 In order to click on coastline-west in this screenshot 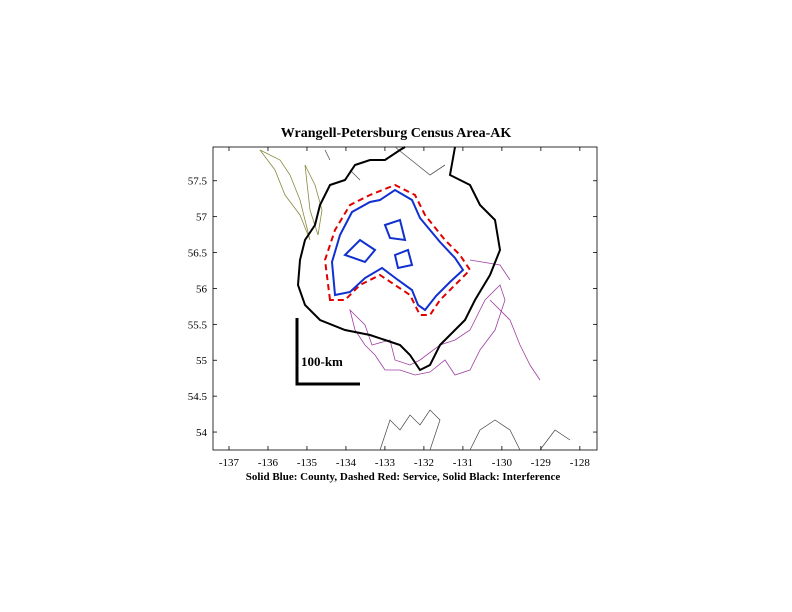, I will do `click(285, 195)`.